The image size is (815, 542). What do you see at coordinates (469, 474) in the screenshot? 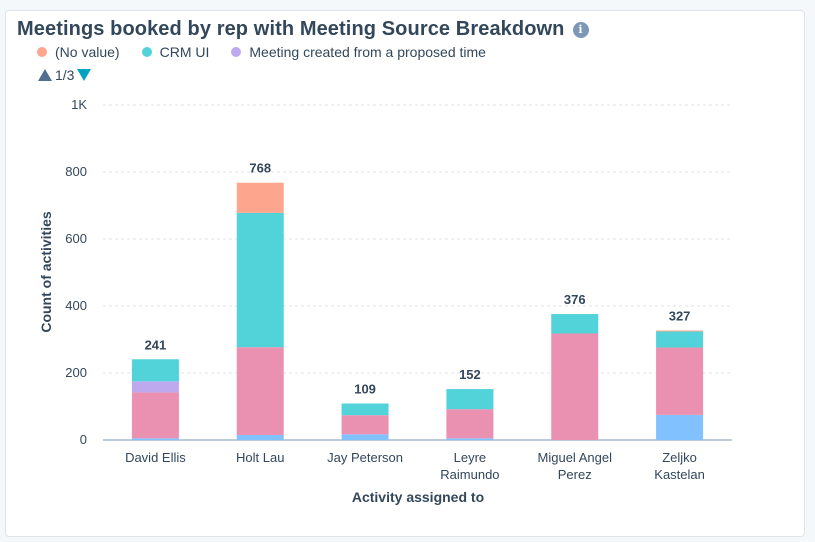
I see `x-tick-label: Raimundo` at bounding box center [469, 474].